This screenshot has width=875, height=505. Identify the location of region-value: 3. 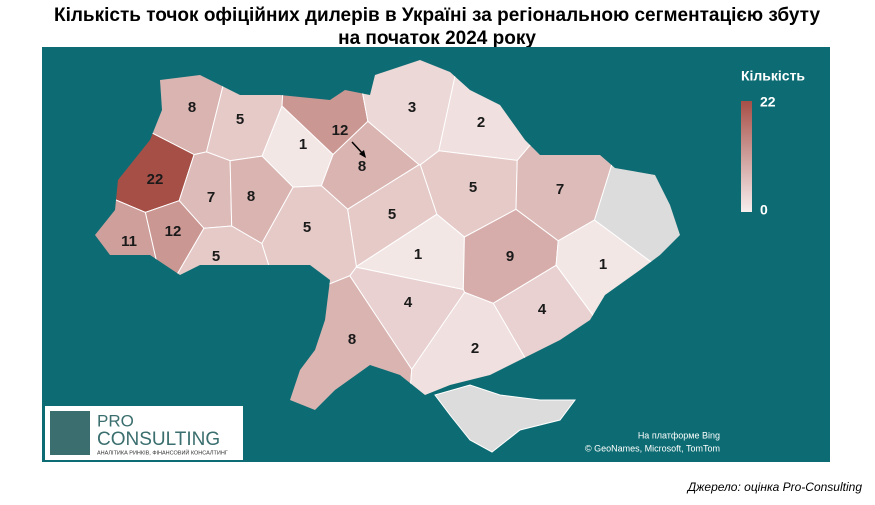
(412, 107).